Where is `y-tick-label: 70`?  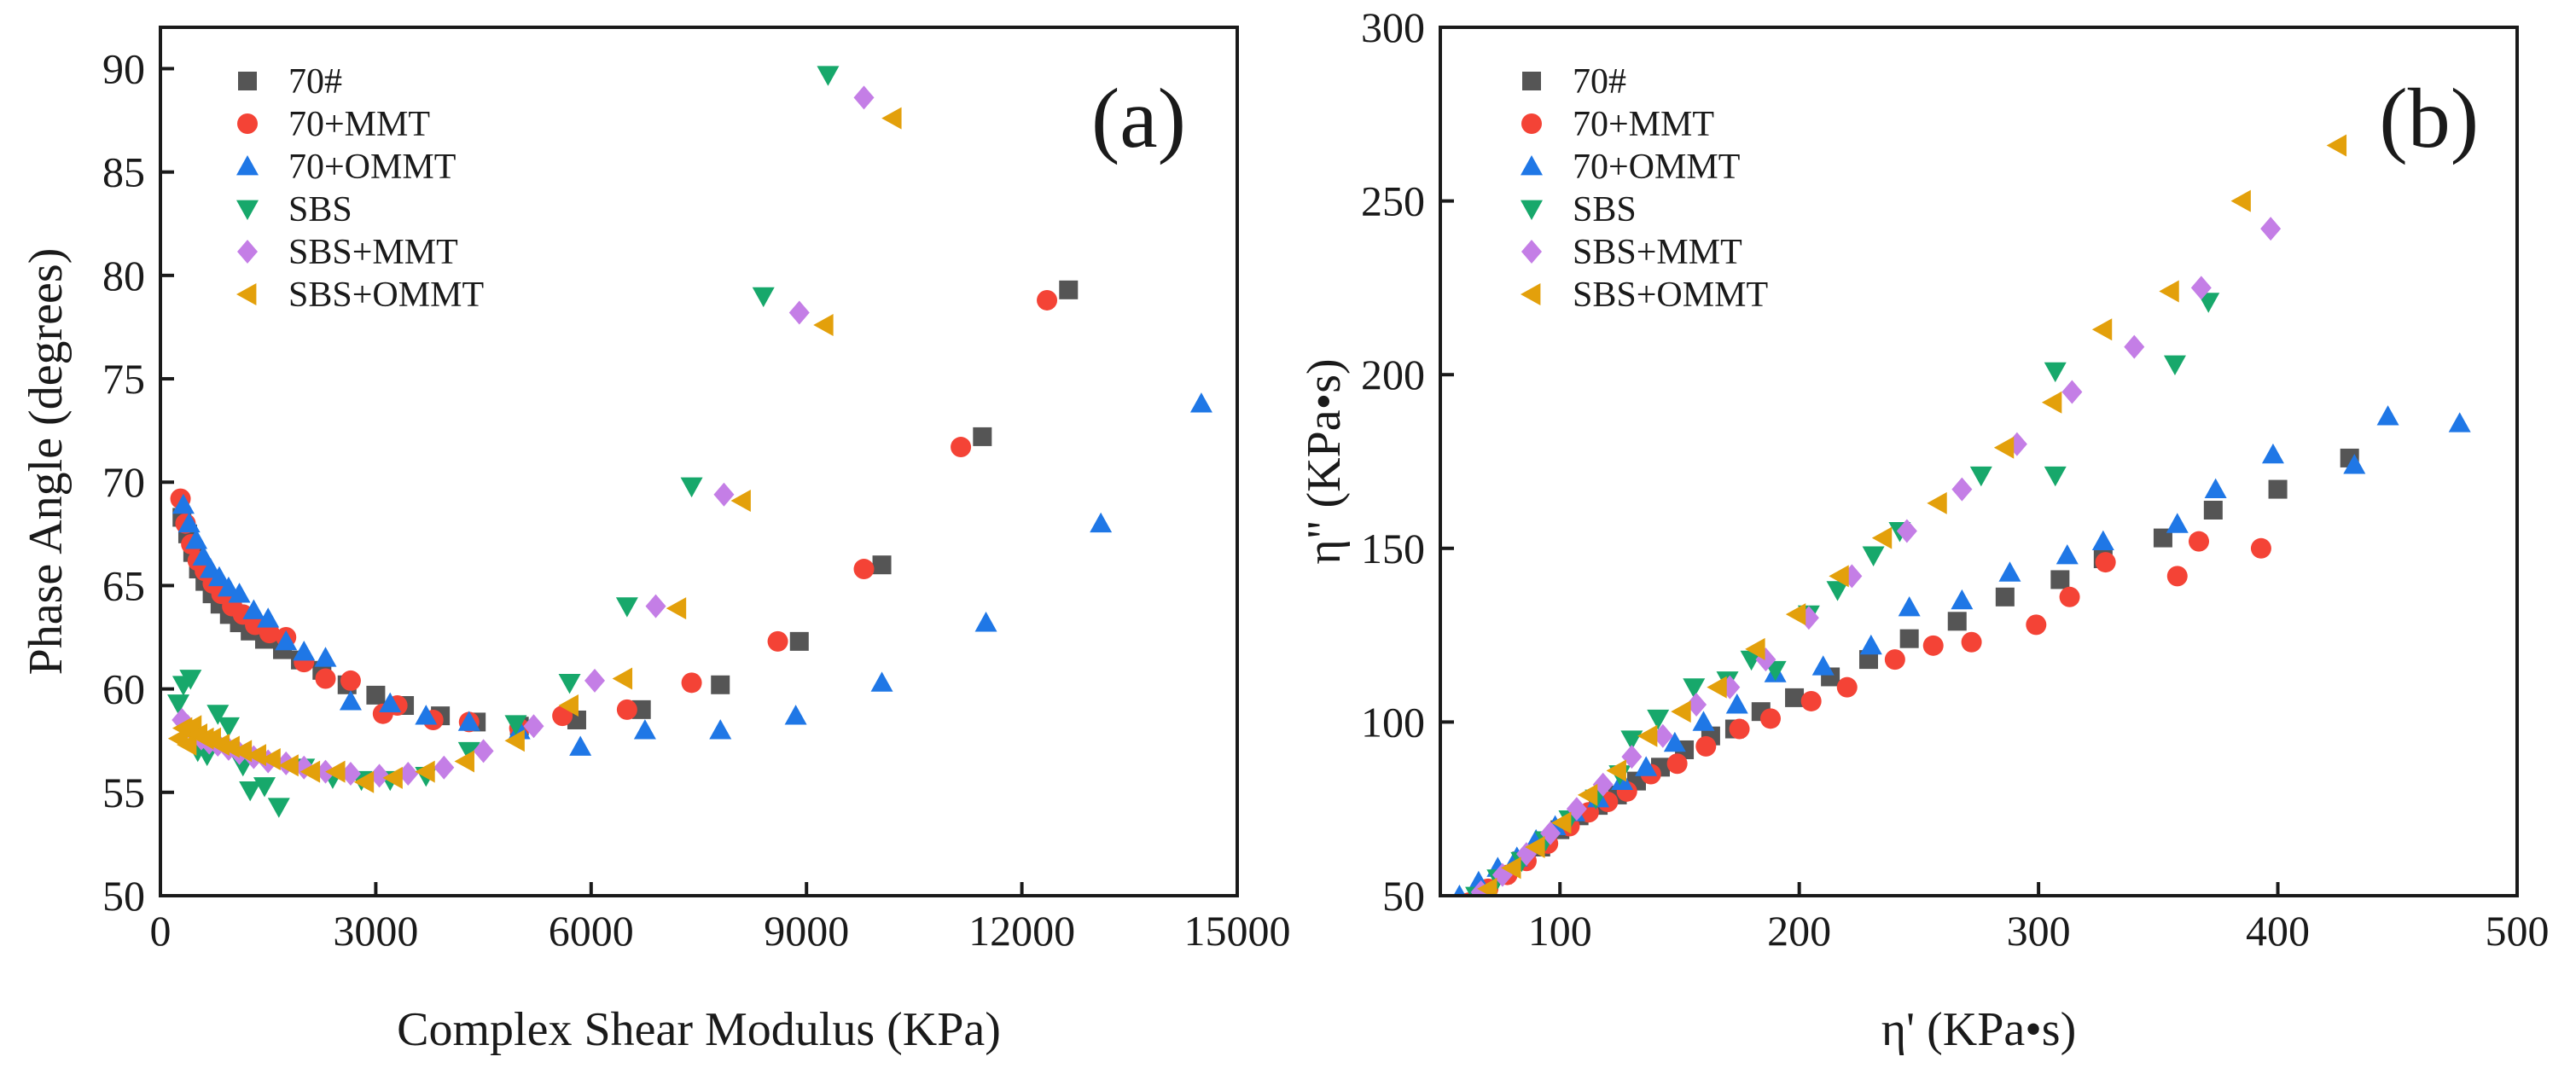
y-tick-label: 70 is located at coordinates (123, 482).